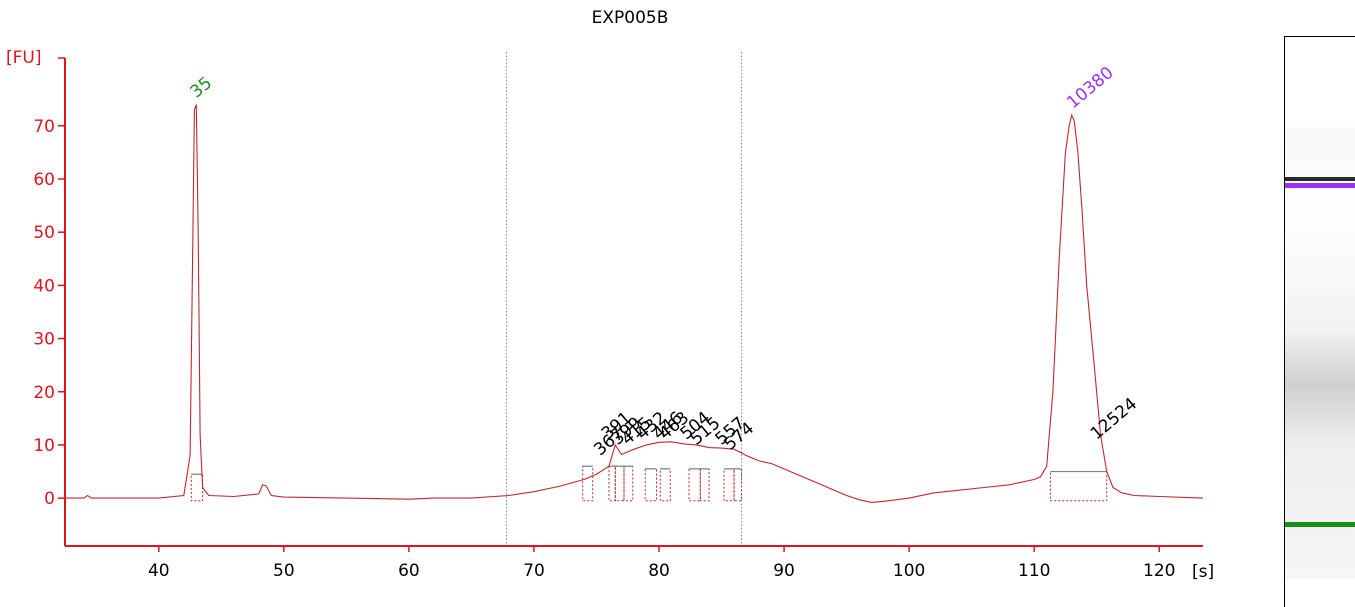  What do you see at coordinates (44, 233) in the screenshot?
I see `y-tick-label: 50` at bounding box center [44, 233].